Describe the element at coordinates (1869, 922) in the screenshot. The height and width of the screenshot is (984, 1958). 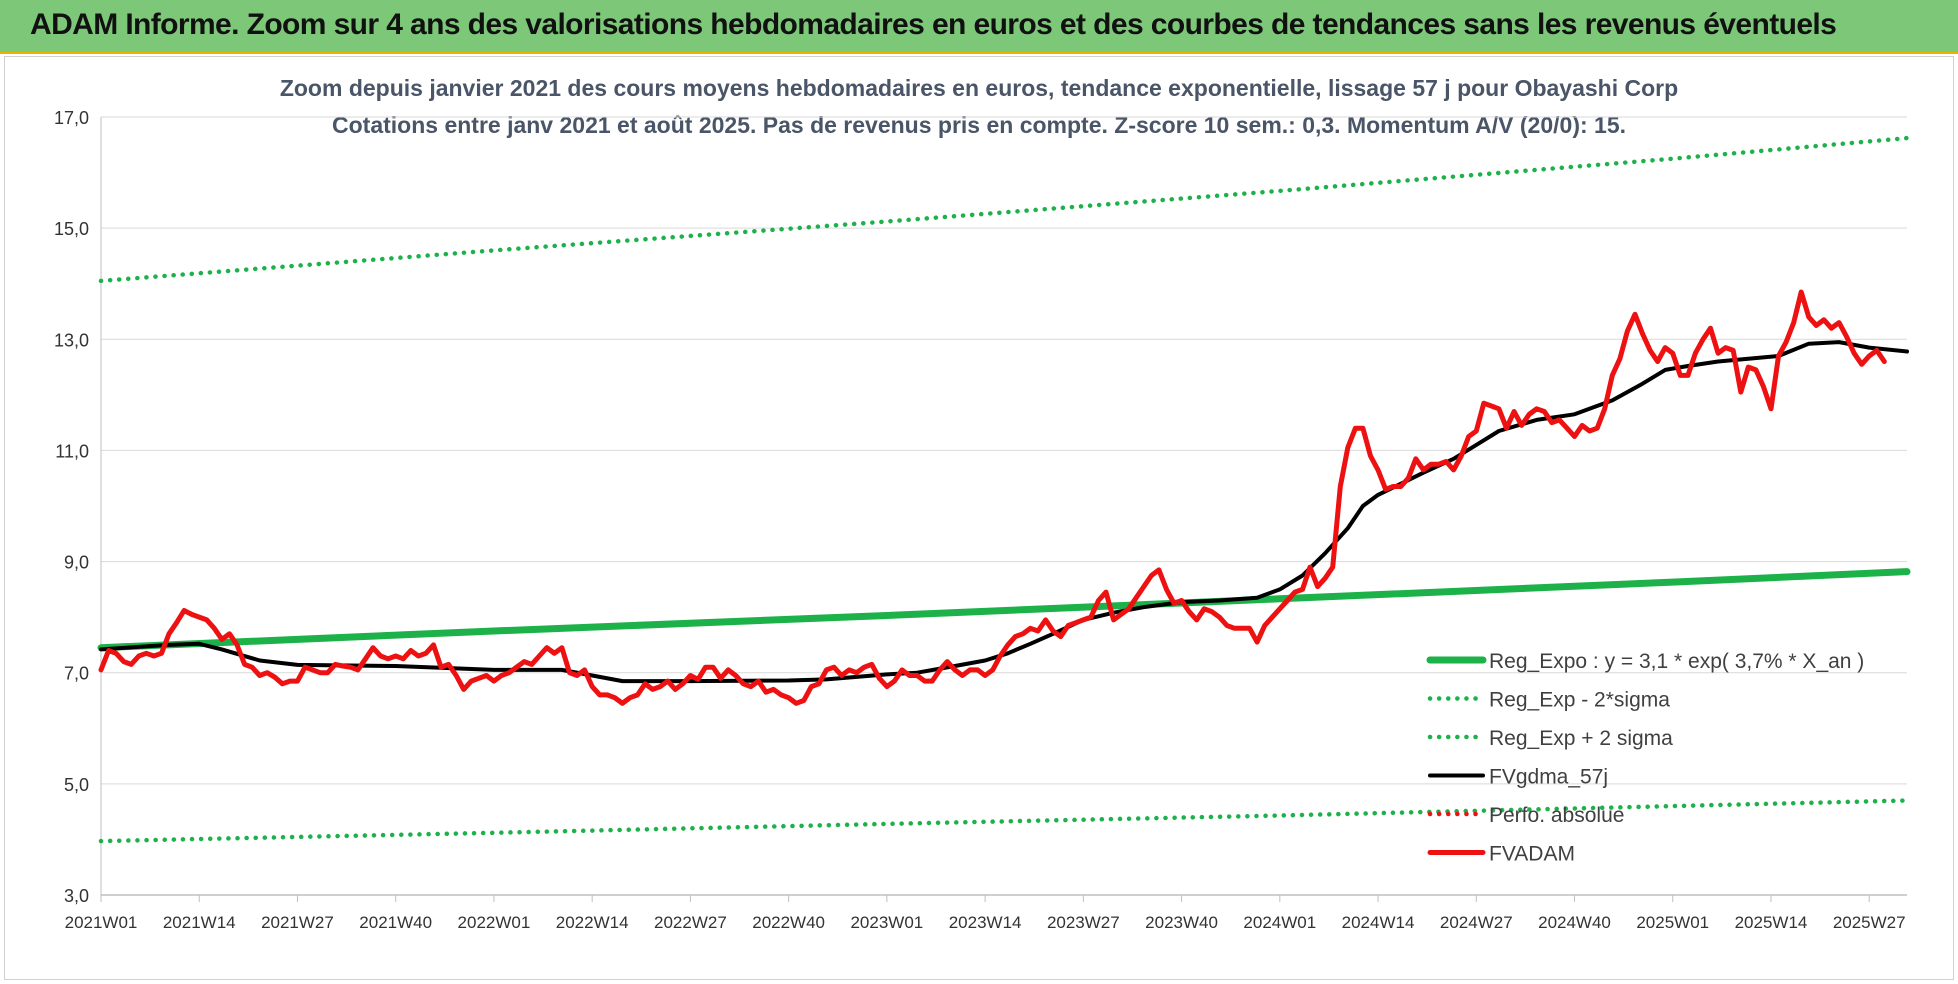
I see `x-tick-label: 2025W27` at that location.